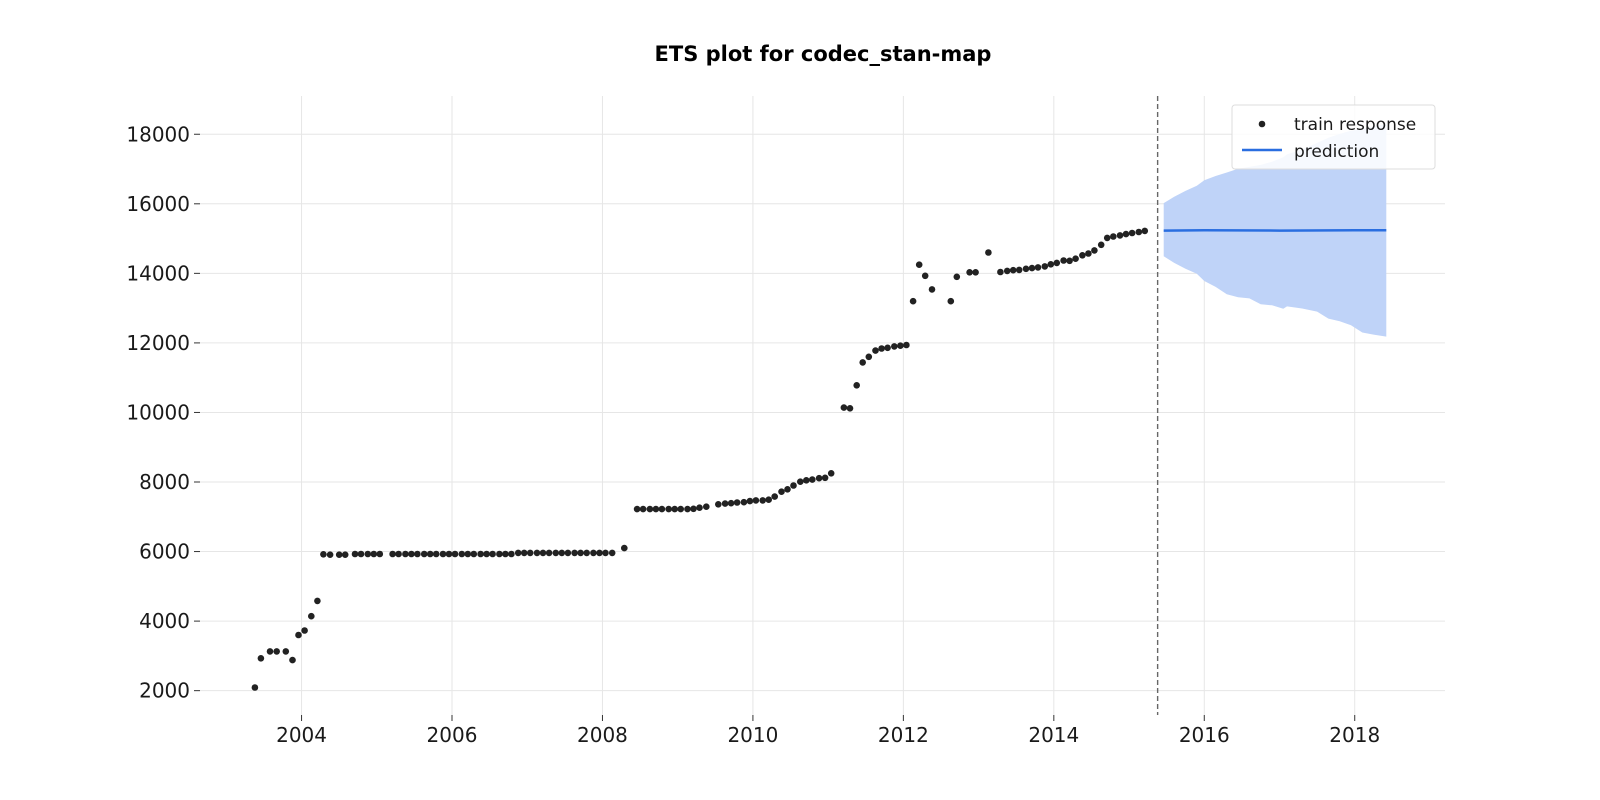 The width and height of the screenshot is (1600, 800). Describe the element at coordinates (903, 735) in the screenshot. I see `x-tick-label: 2012` at that location.